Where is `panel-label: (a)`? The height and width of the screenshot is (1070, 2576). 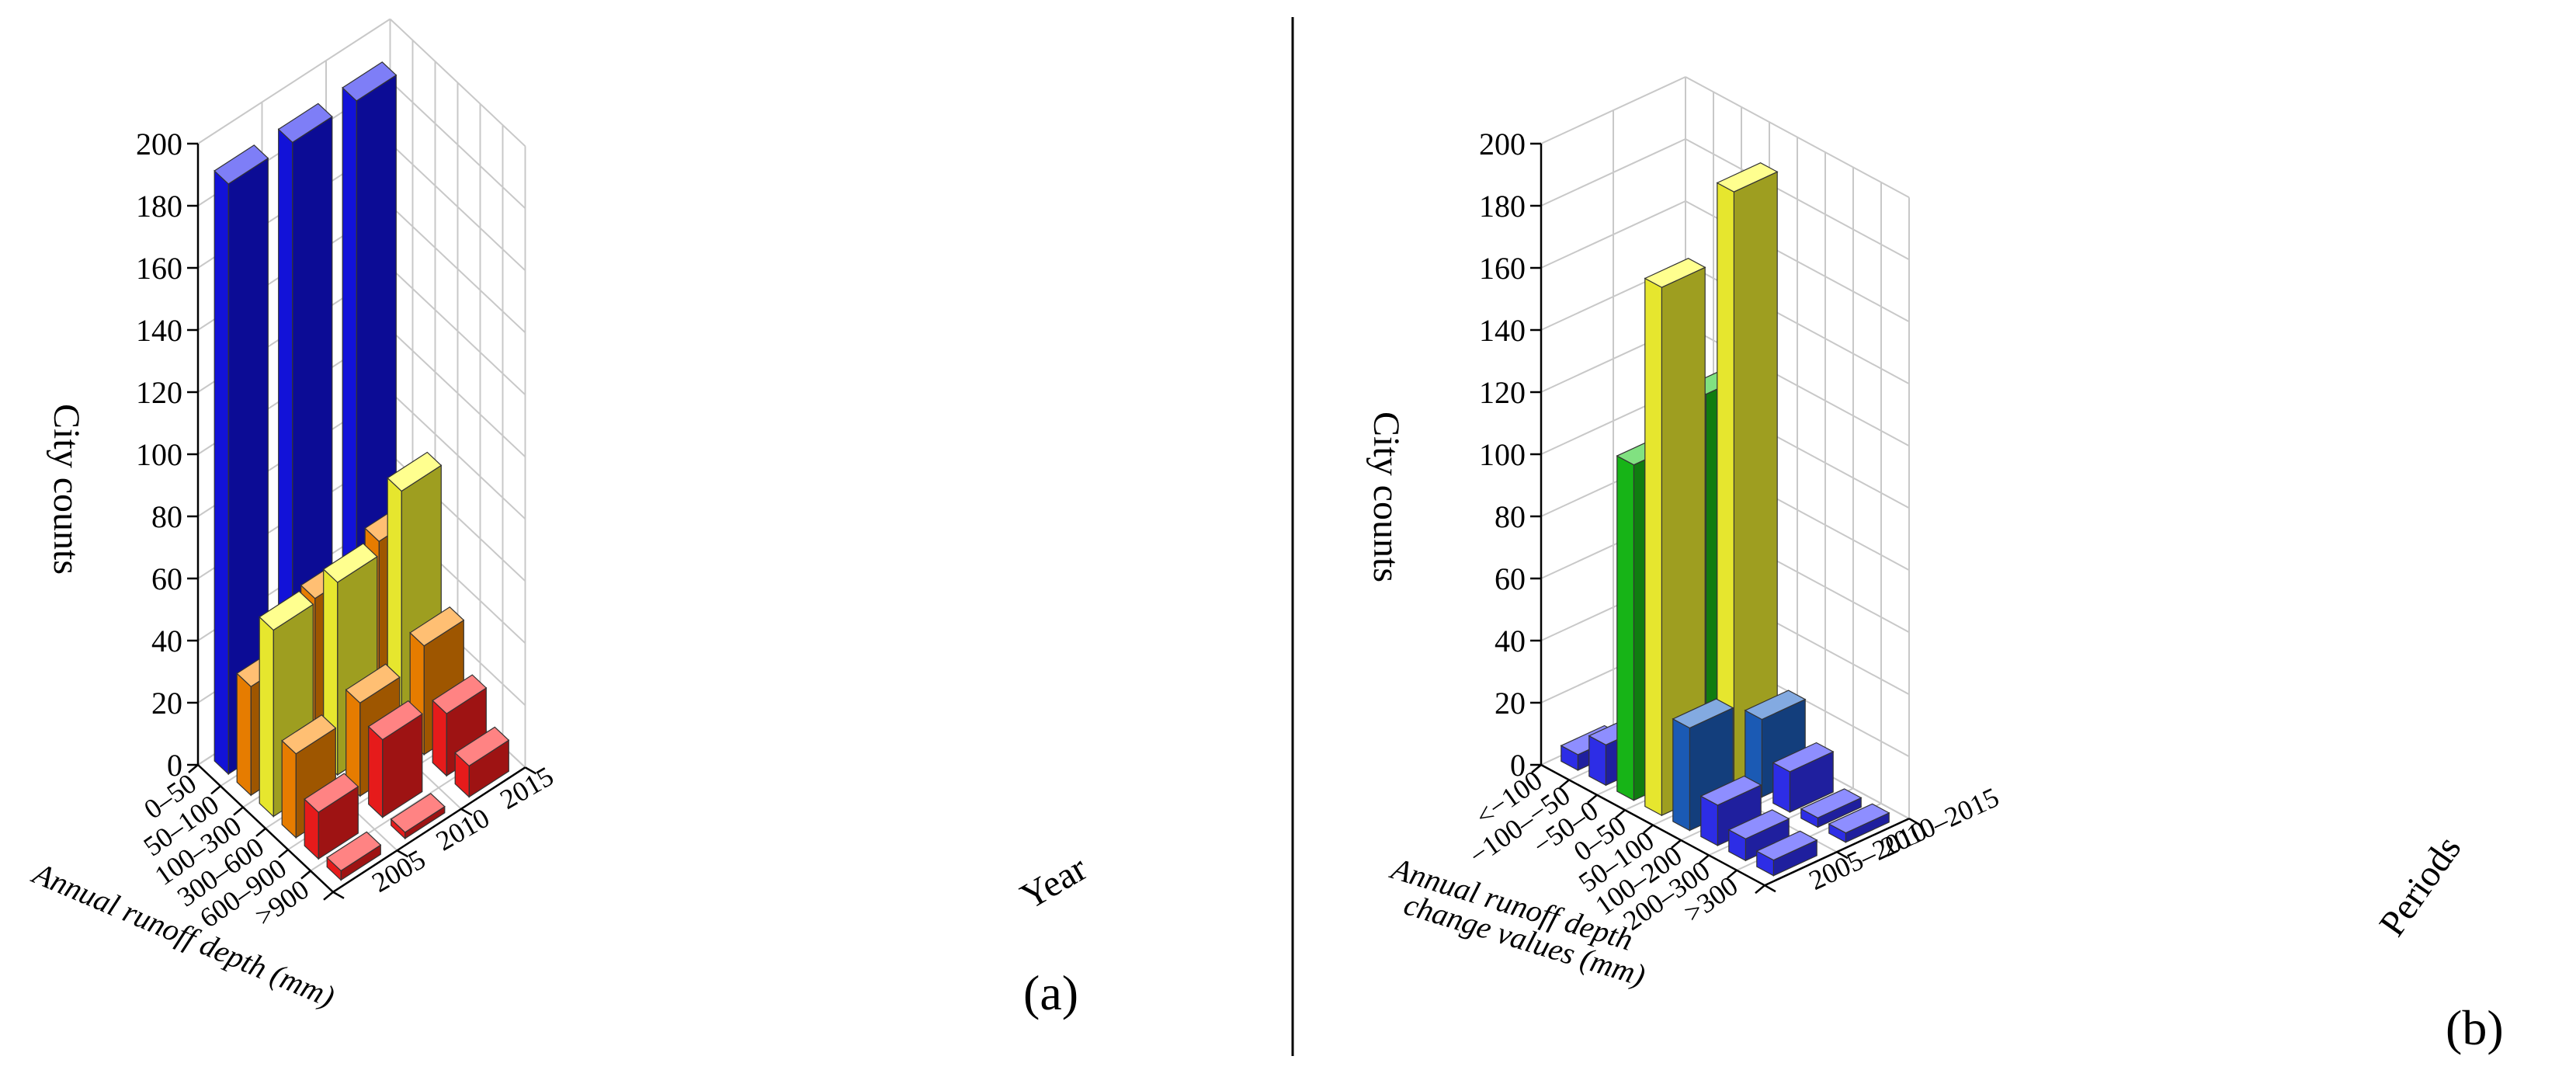
panel-label: (a) is located at coordinates (1050, 992).